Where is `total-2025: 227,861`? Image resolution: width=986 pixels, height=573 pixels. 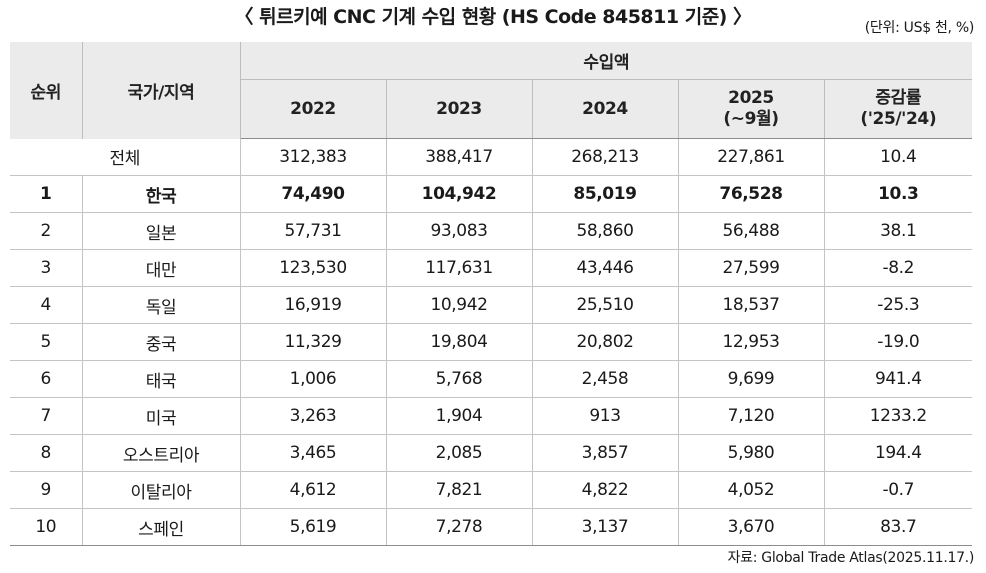
total-2025: 227,861 is located at coordinates (751, 157).